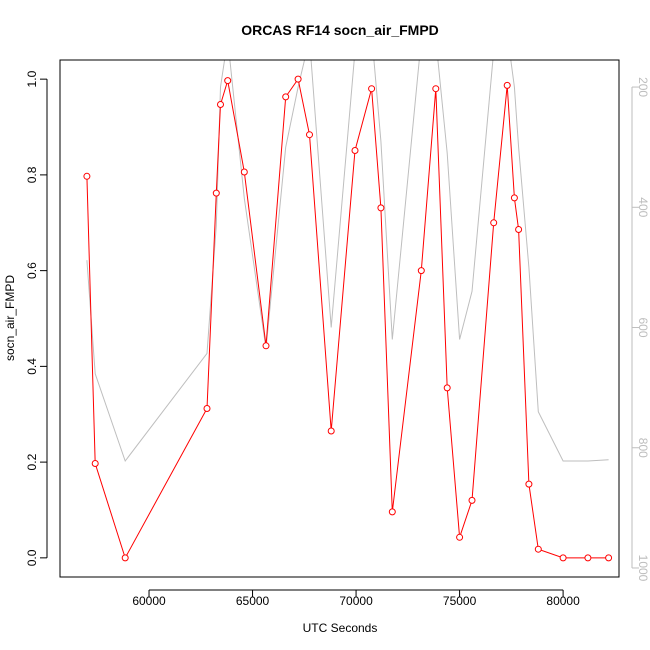 The image size is (650, 650). What do you see at coordinates (356, 601) in the screenshot?
I see `x-tick-label: 70000` at bounding box center [356, 601].